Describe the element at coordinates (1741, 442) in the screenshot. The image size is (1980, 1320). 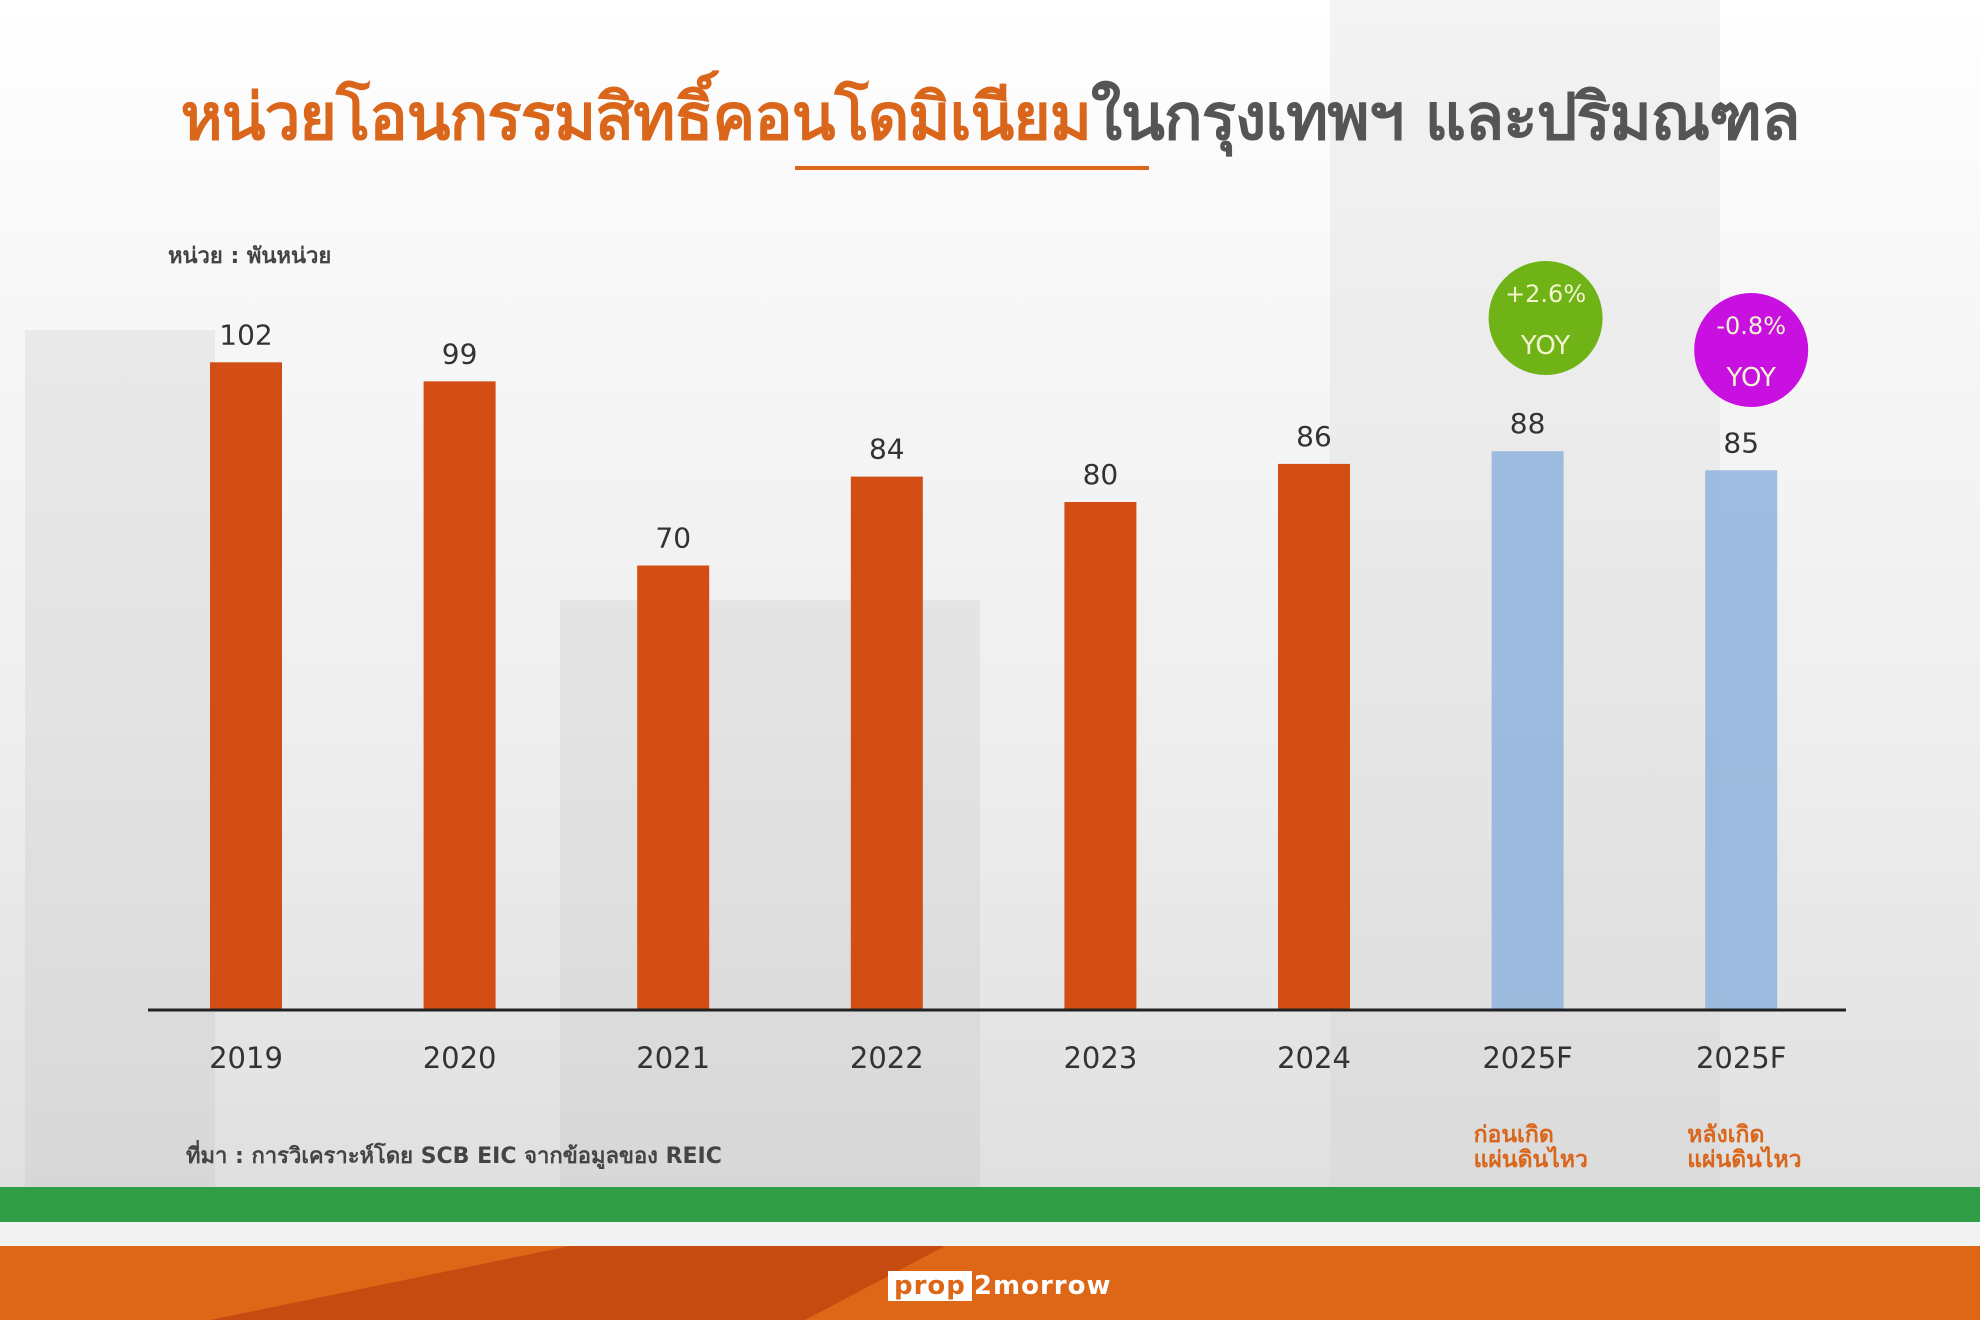
I see `data-label: 85` at that location.